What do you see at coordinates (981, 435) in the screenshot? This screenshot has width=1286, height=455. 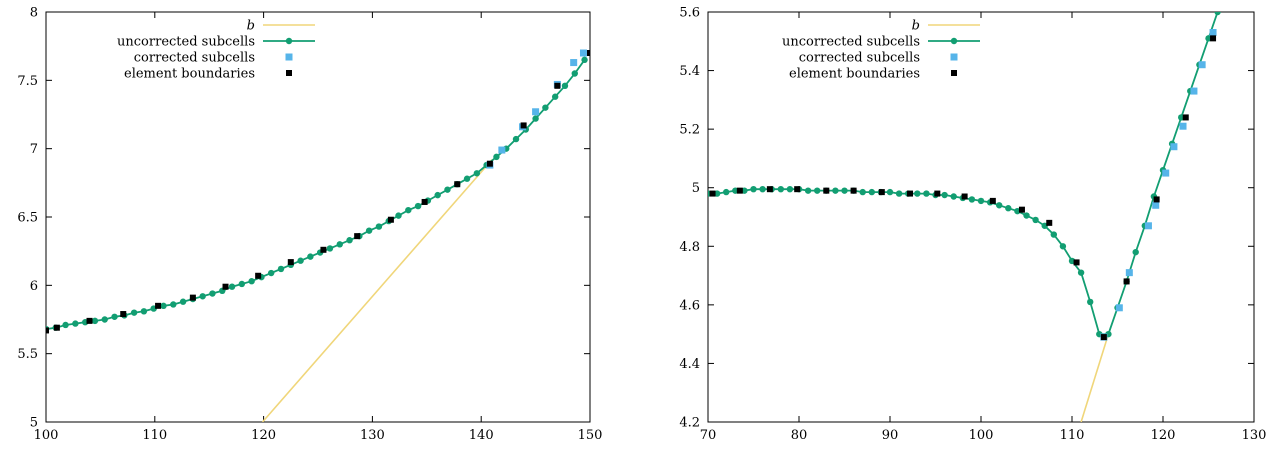 I see `x-tick-label: 100` at bounding box center [981, 435].